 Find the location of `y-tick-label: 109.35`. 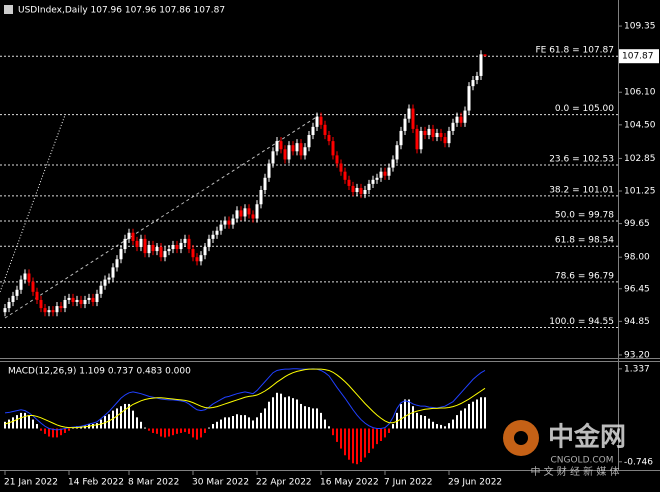

y-tick-label: 109.35 is located at coordinates (640, 27).